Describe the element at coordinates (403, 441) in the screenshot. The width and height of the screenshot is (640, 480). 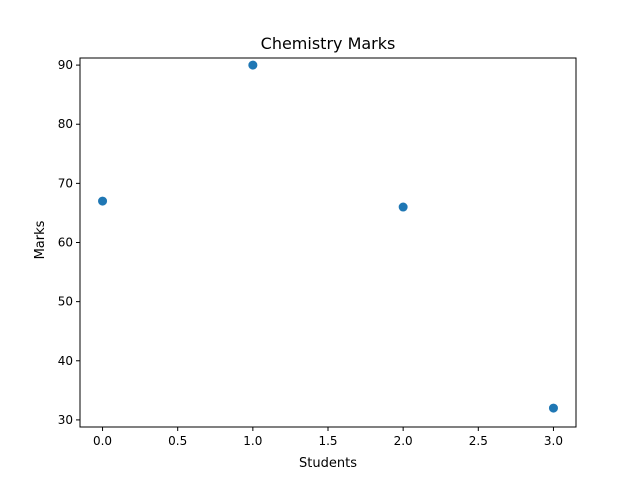
I see `x-tick-label: 2.0` at that location.